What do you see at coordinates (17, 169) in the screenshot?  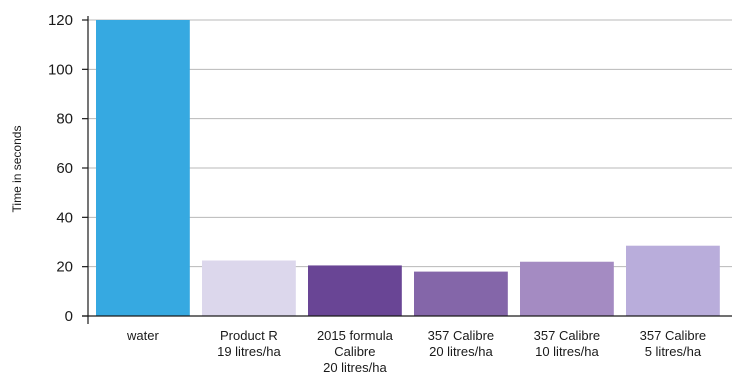 I see `y-axis-title: Time in seconds` at bounding box center [17, 169].